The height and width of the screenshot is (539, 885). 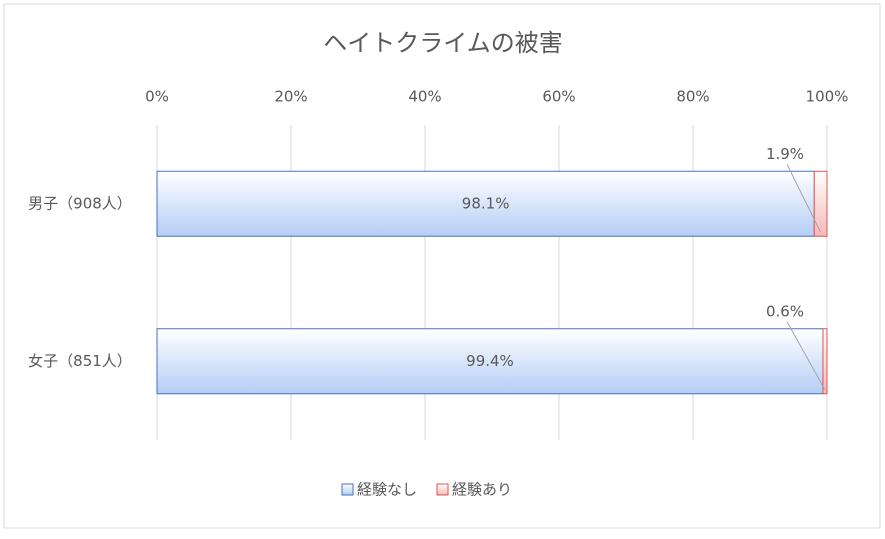 I want to click on chart-title: ヘイトクライムの被害, so click(x=443, y=43).